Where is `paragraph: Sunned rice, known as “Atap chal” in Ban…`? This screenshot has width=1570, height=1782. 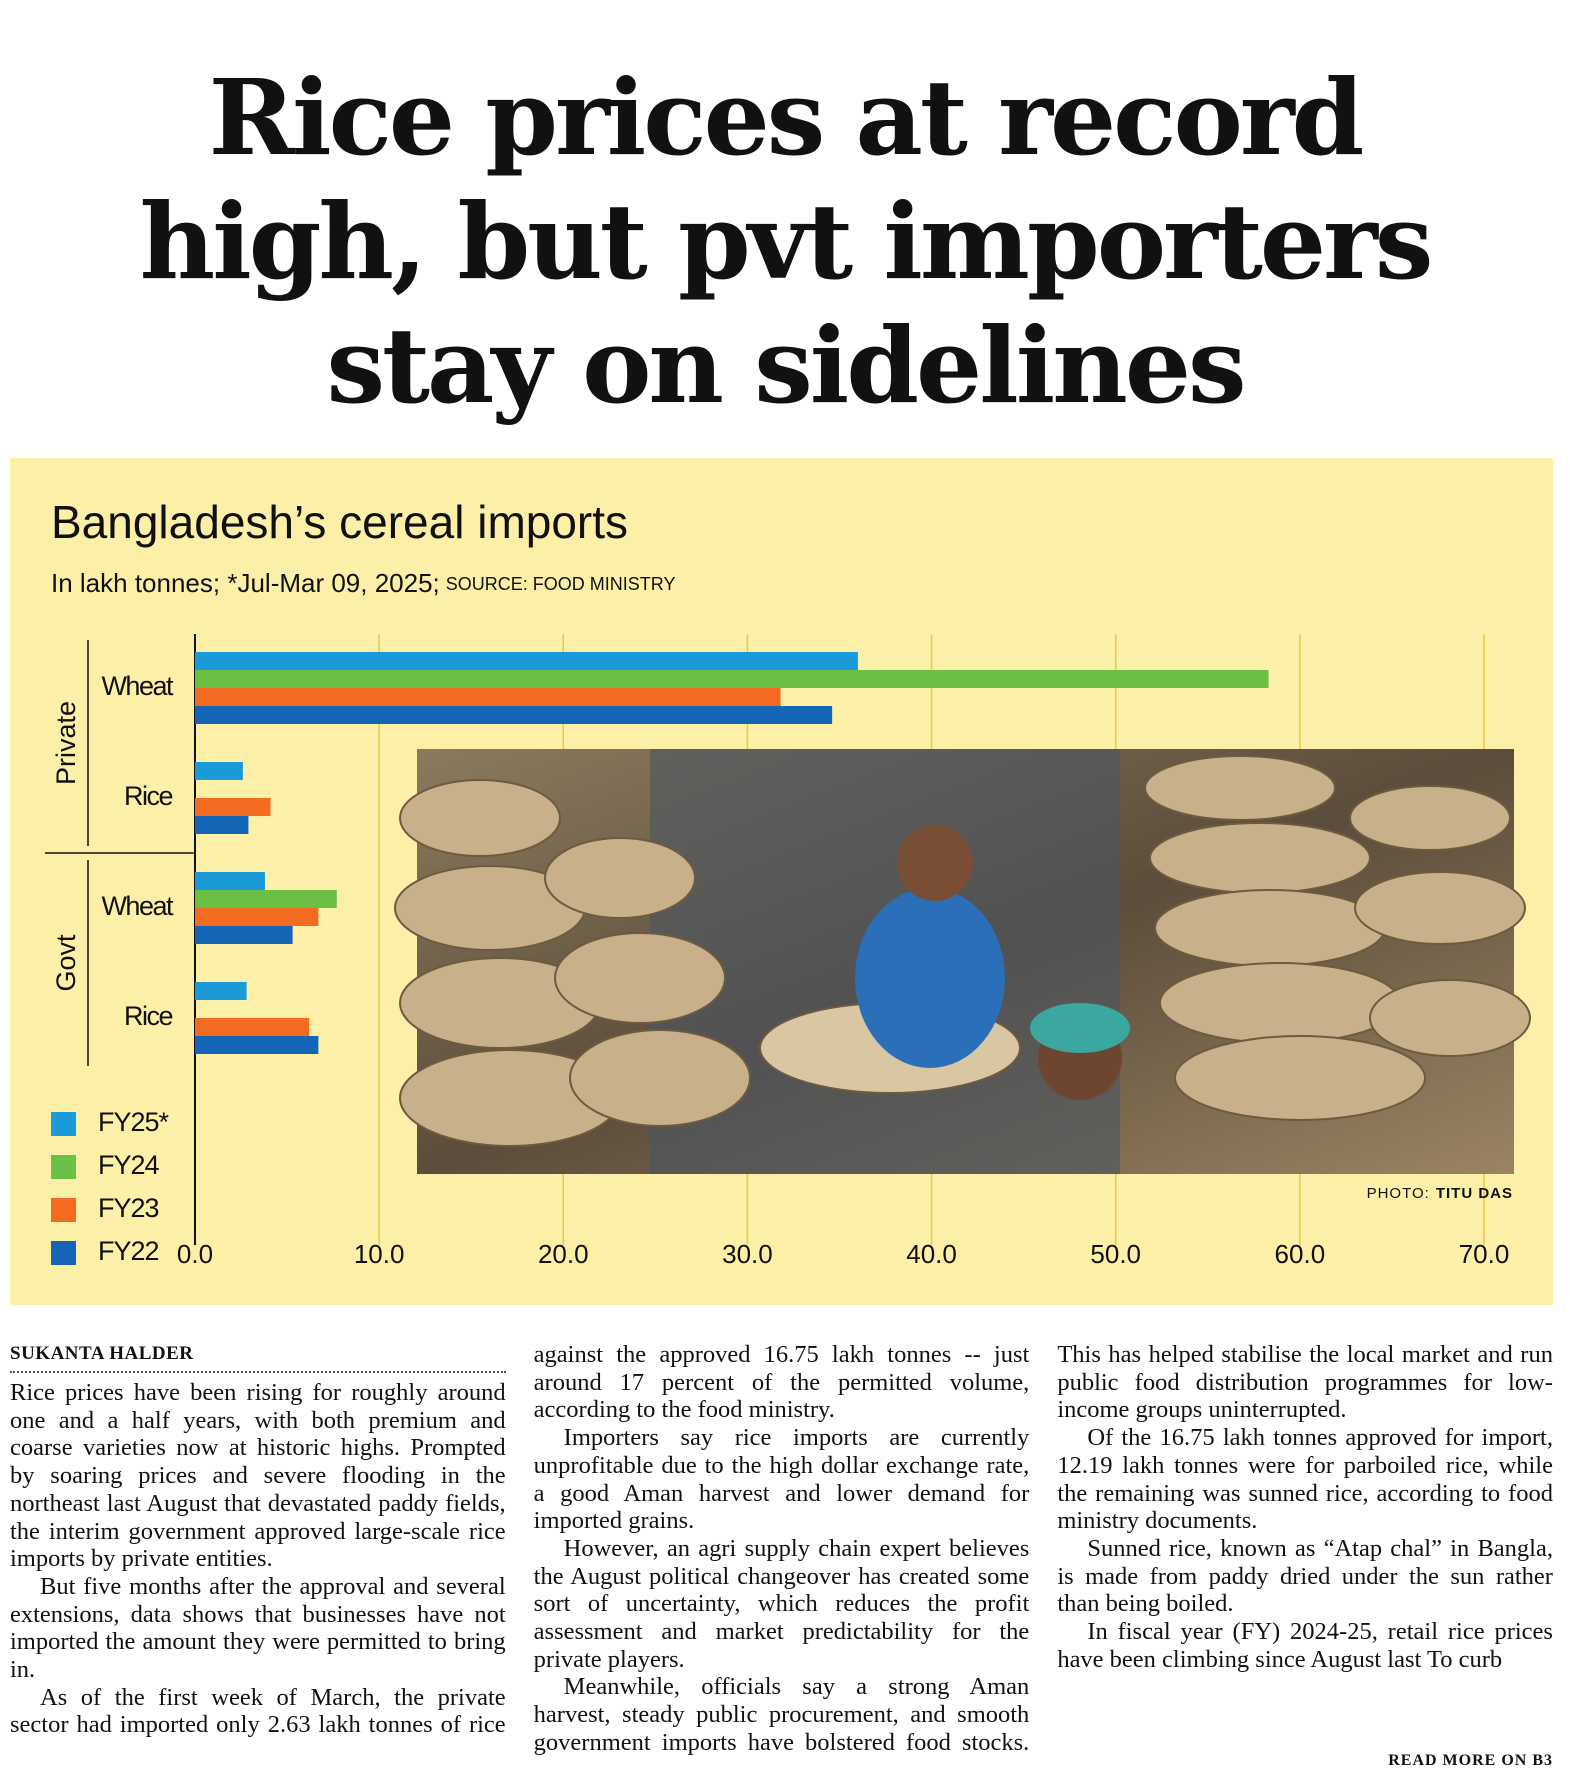
paragraph: Sunned rice, known as “Atap chal” in Ban… is located at coordinates (1305, 1576).